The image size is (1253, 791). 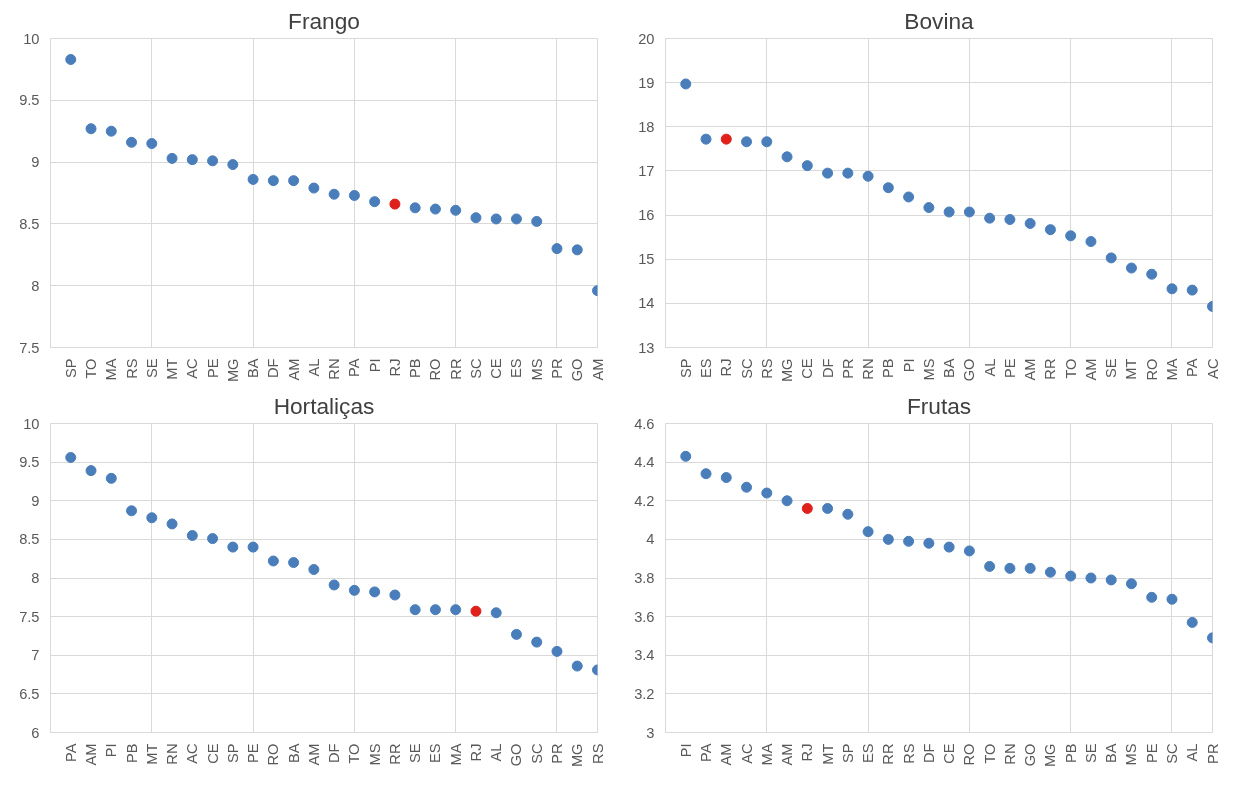 What do you see at coordinates (1131, 754) in the screenshot?
I see `x-tick-label: MS` at bounding box center [1131, 754].